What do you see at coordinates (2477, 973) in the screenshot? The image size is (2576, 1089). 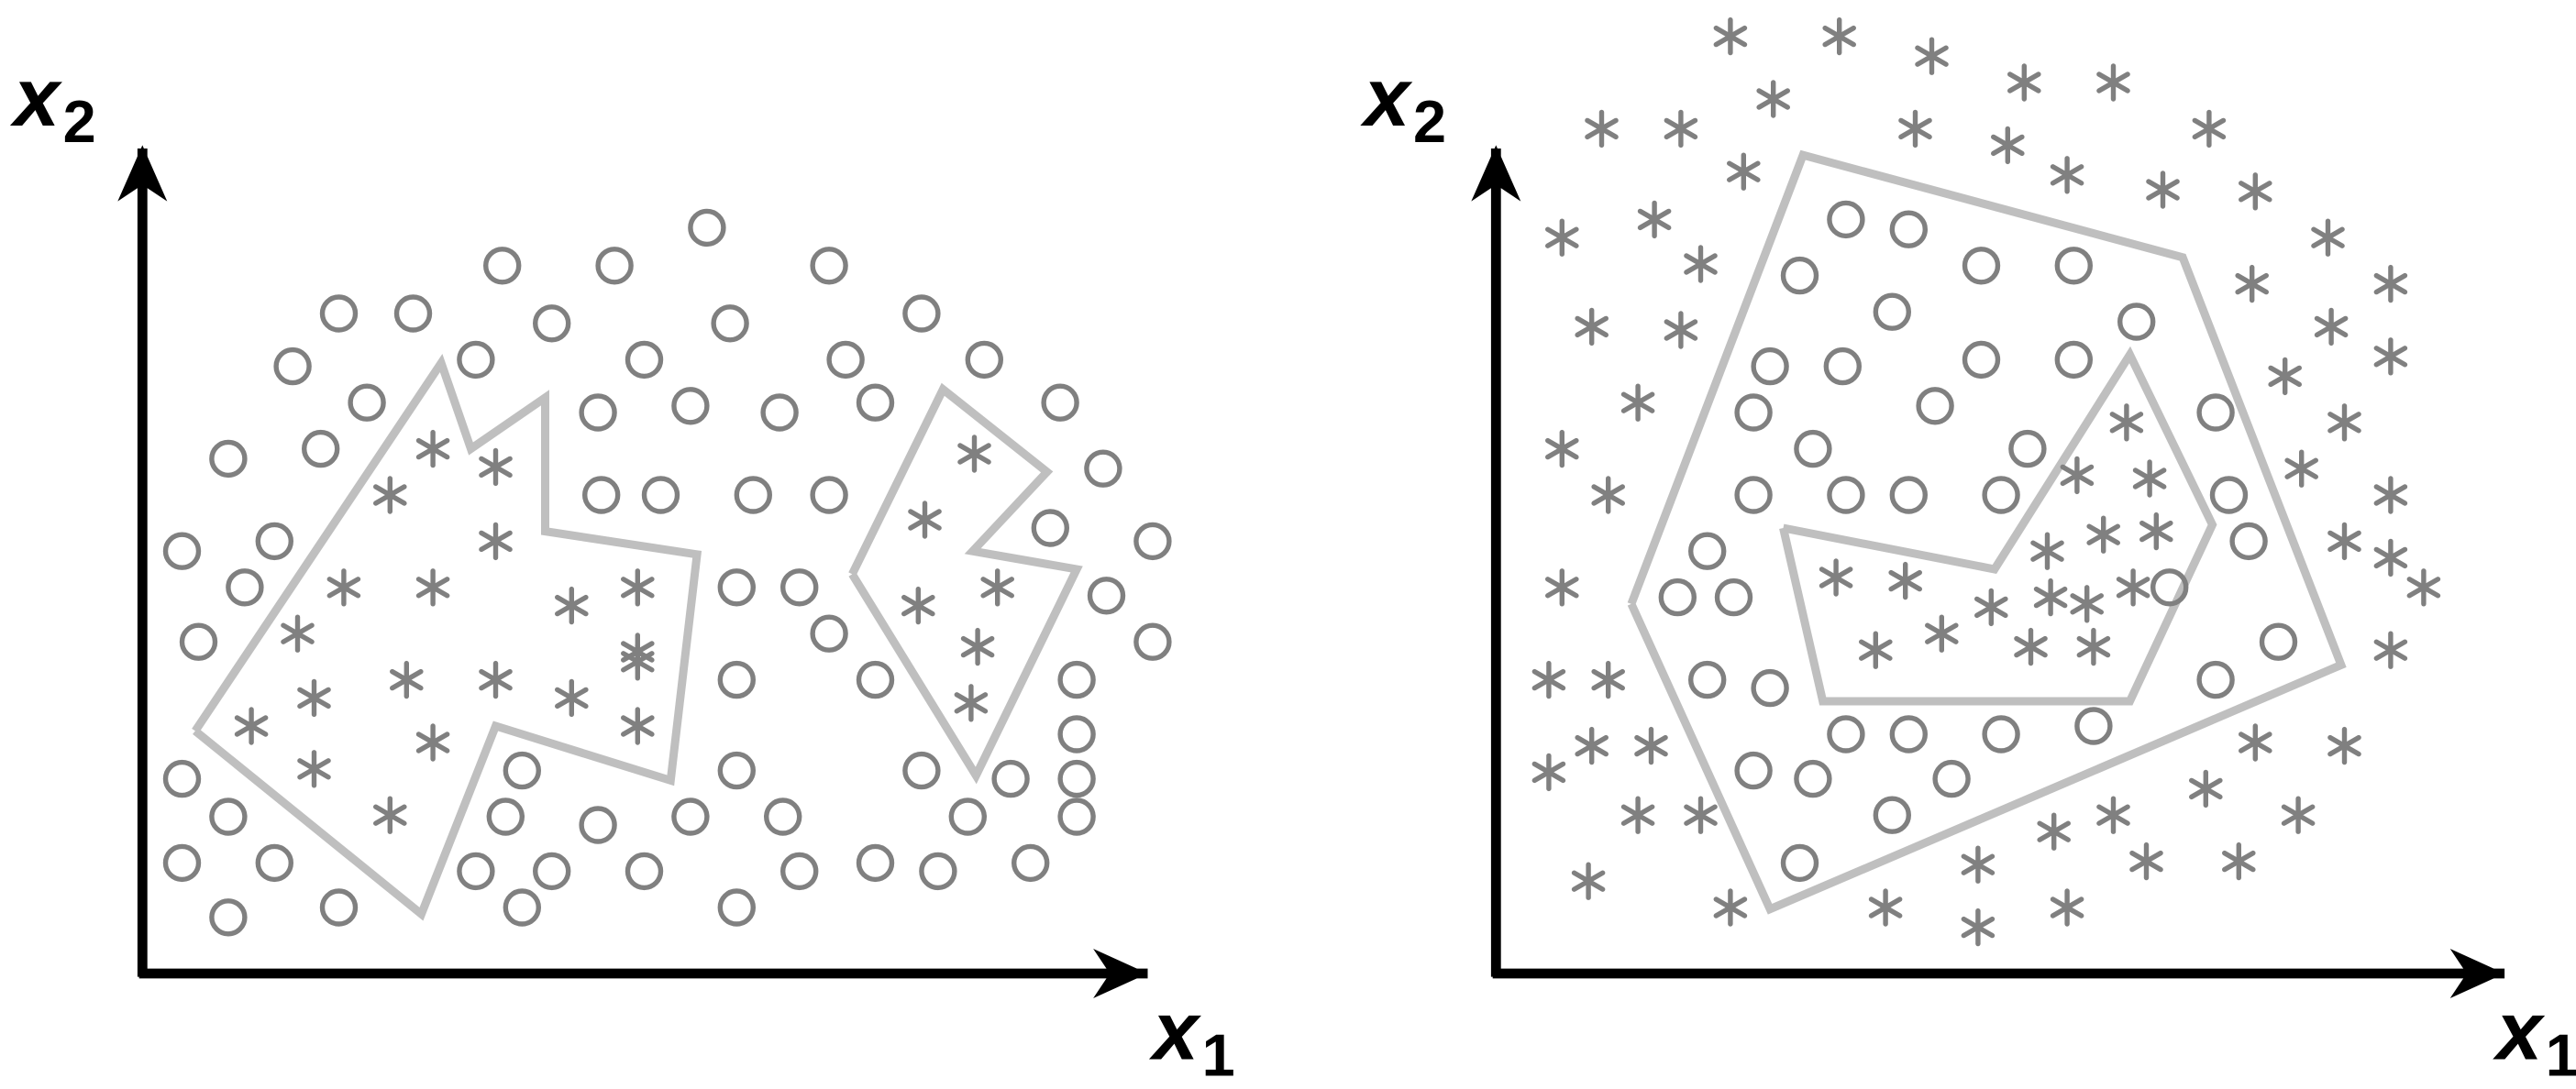 I see `right-x-axis-arrow-icon` at bounding box center [2477, 973].